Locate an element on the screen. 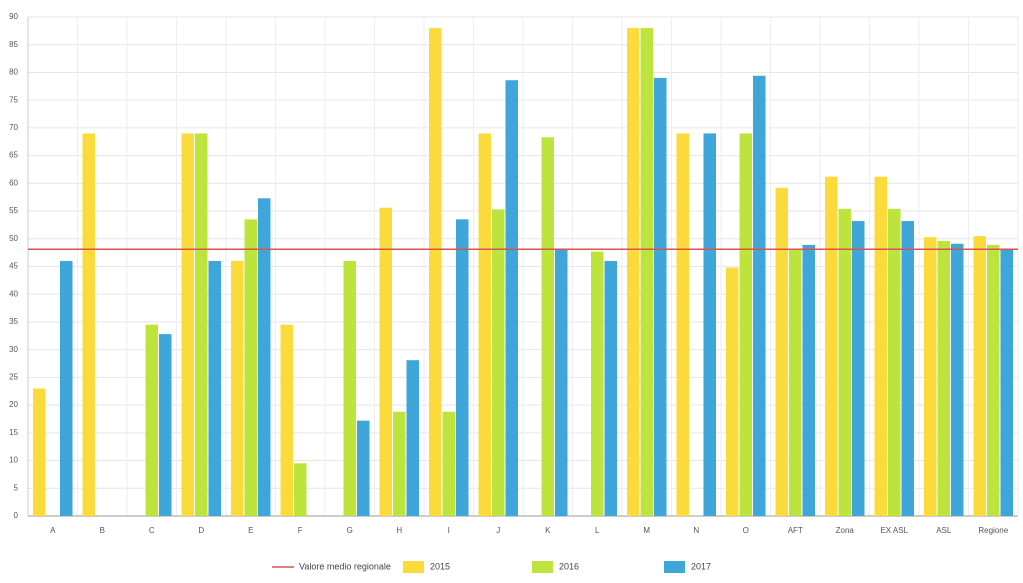 This screenshot has width=1023, height=583. x-tick-label: F is located at coordinates (300, 530).